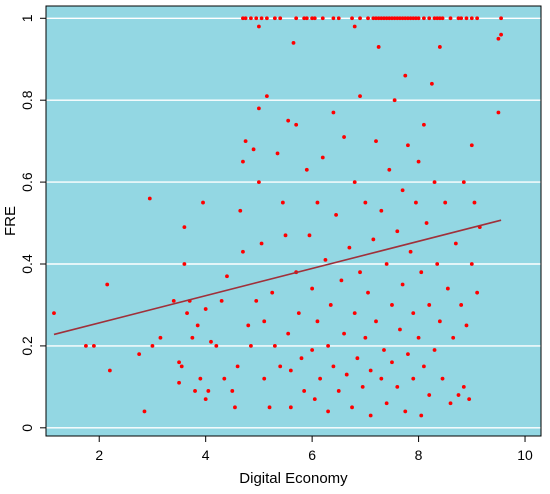  Describe the element at coordinates (419, 455) in the screenshot. I see `x-tick-label: 8` at that location.